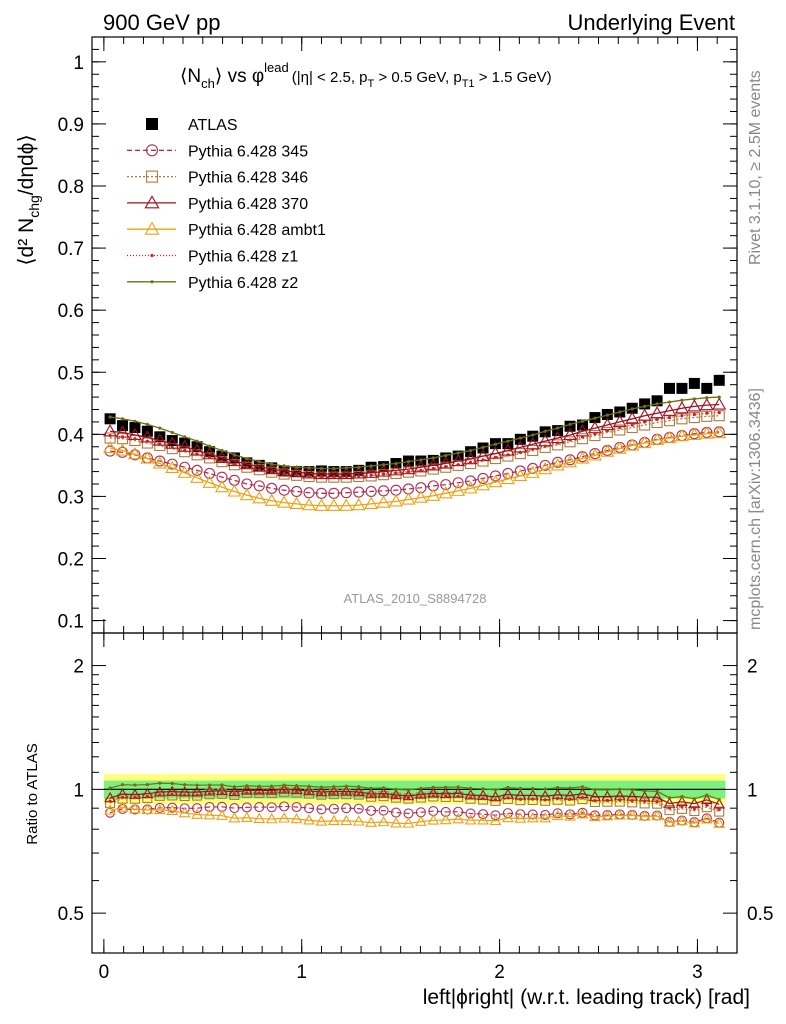 This screenshot has width=786, height=1024. I want to click on legend-marker-p345, so click(152, 150).